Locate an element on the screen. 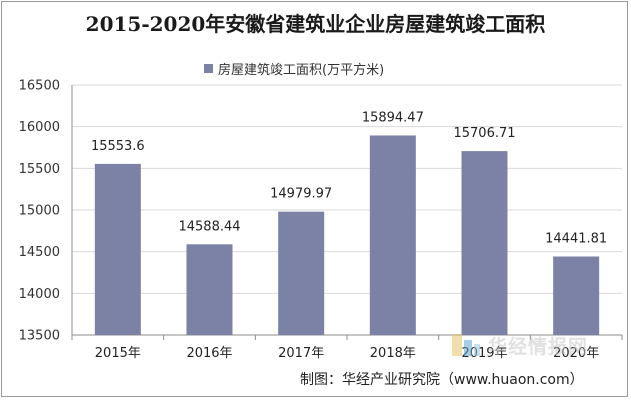  y-tick-label: 13500 is located at coordinates (39, 336).